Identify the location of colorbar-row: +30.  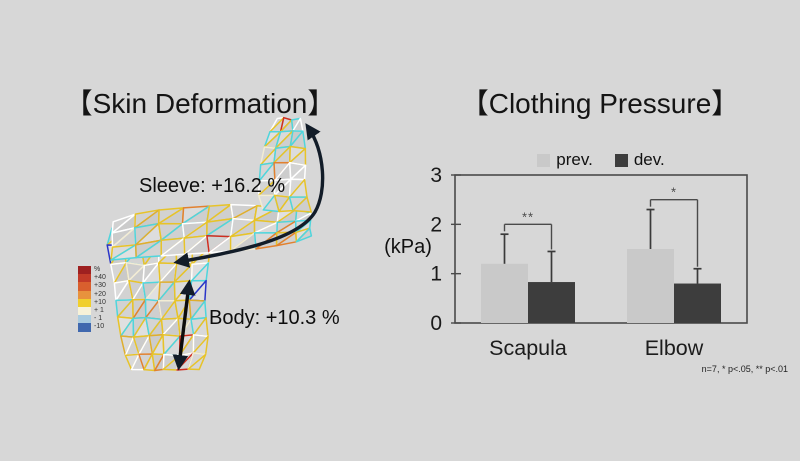
(92, 286).